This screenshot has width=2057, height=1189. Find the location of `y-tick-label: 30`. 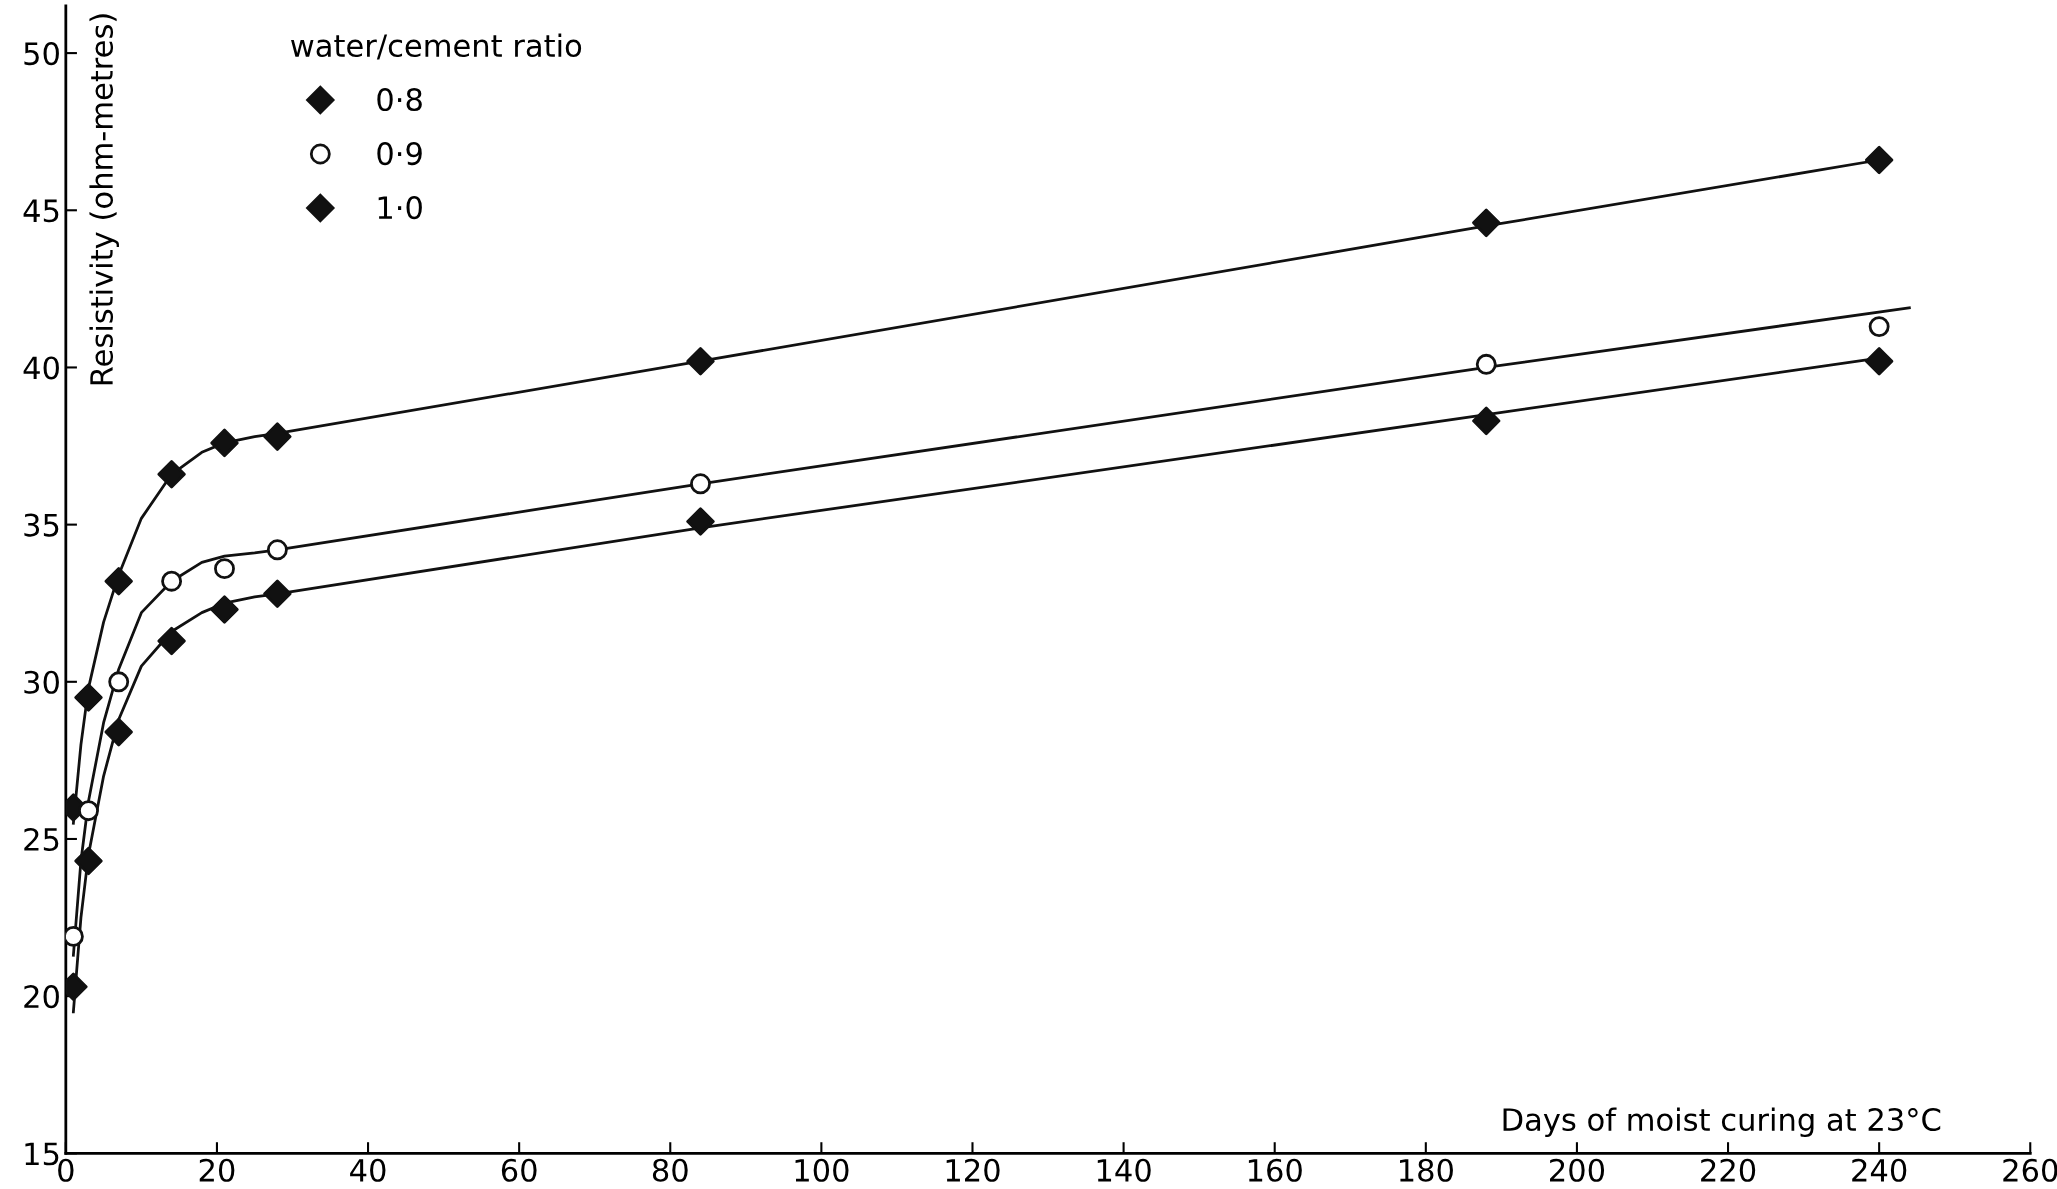

y-tick-label: 30 is located at coordinates (41, 682).